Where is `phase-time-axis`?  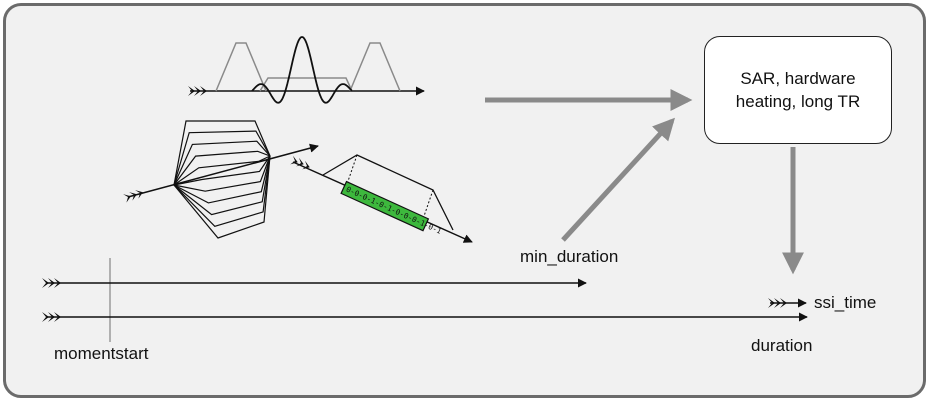
phase-time-axis is located at coordinates (223, 170).